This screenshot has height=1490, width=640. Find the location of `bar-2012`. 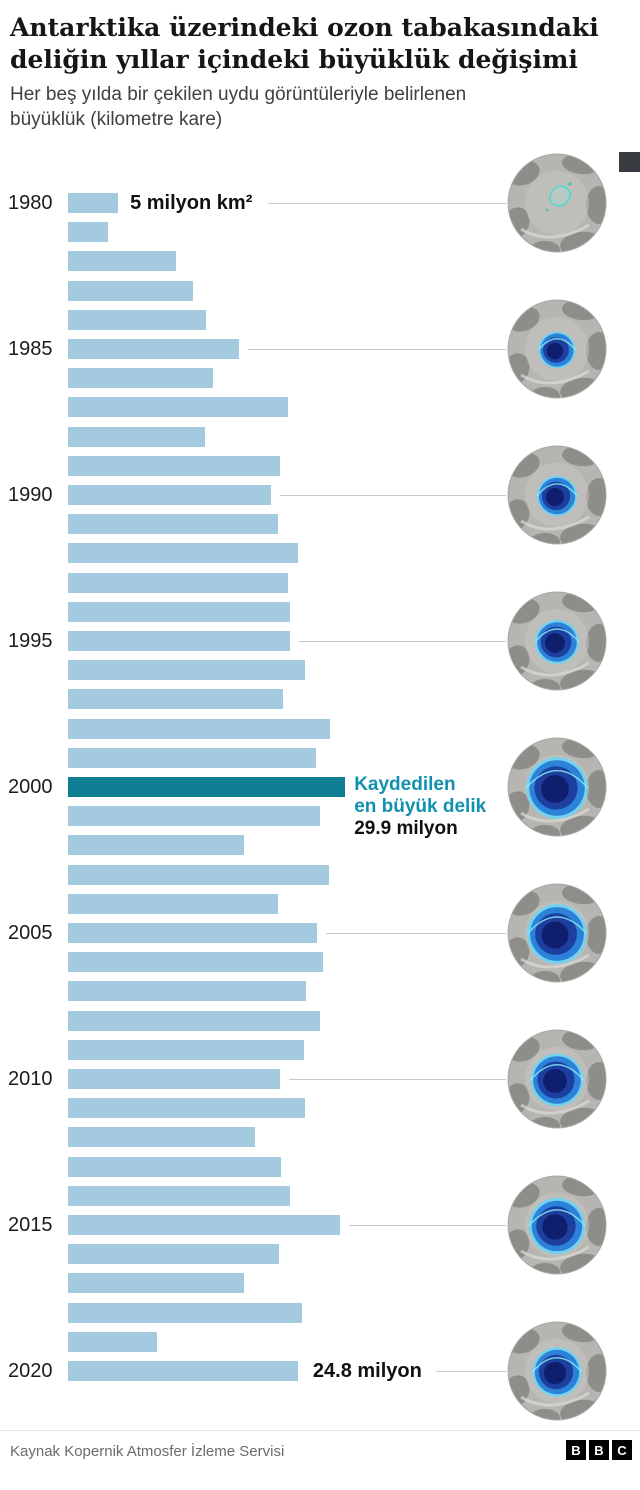

bar-2012 is located at coordinates (162, 1137).